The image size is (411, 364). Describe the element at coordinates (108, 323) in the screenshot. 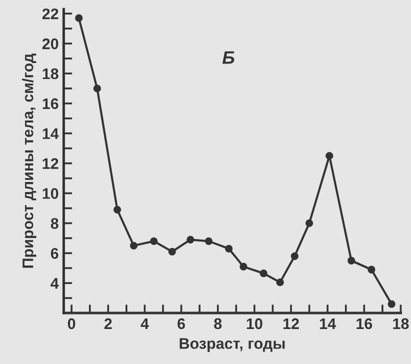

I see `x-tick-label: 2` at that location.